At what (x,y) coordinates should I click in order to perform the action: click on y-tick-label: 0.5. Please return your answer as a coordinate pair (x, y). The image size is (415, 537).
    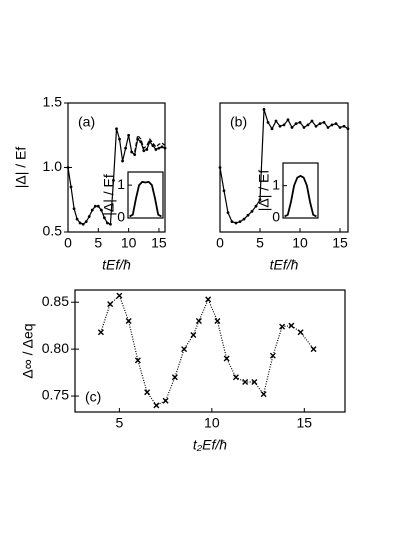
    Looking at the image, I should click on (53, 231).